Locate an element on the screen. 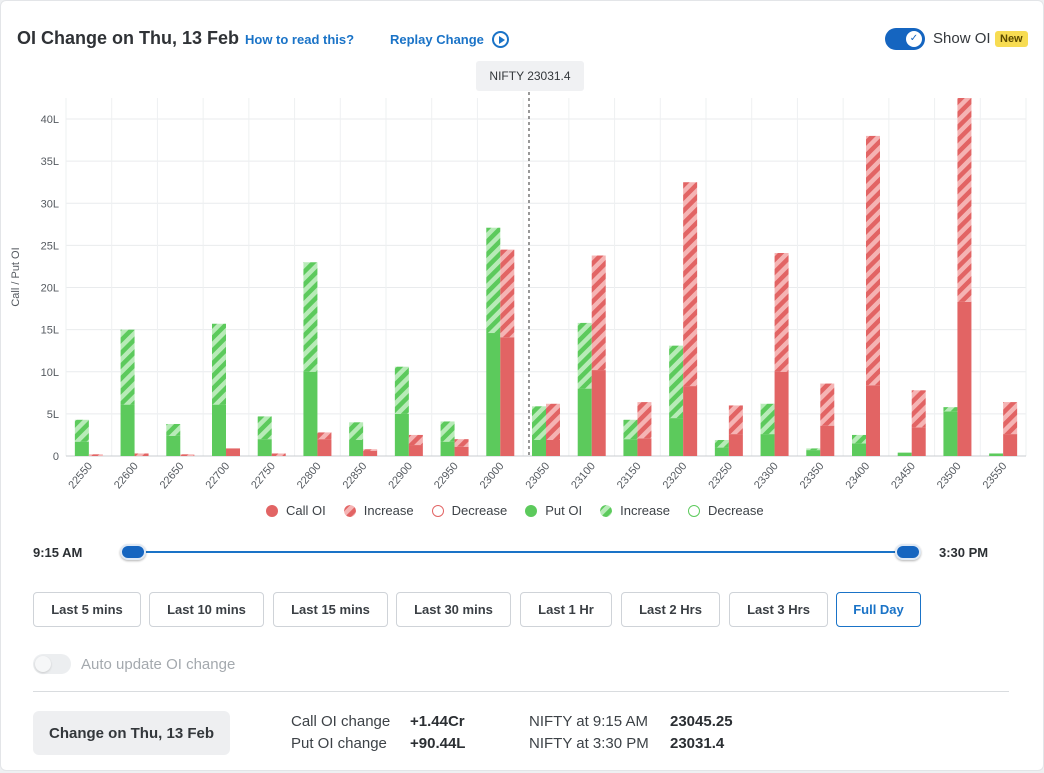 The width and height of the screenshot is (1044, 773). last-2-hrs-button: Last 2 Hrs is located at coordinates (670, 609).